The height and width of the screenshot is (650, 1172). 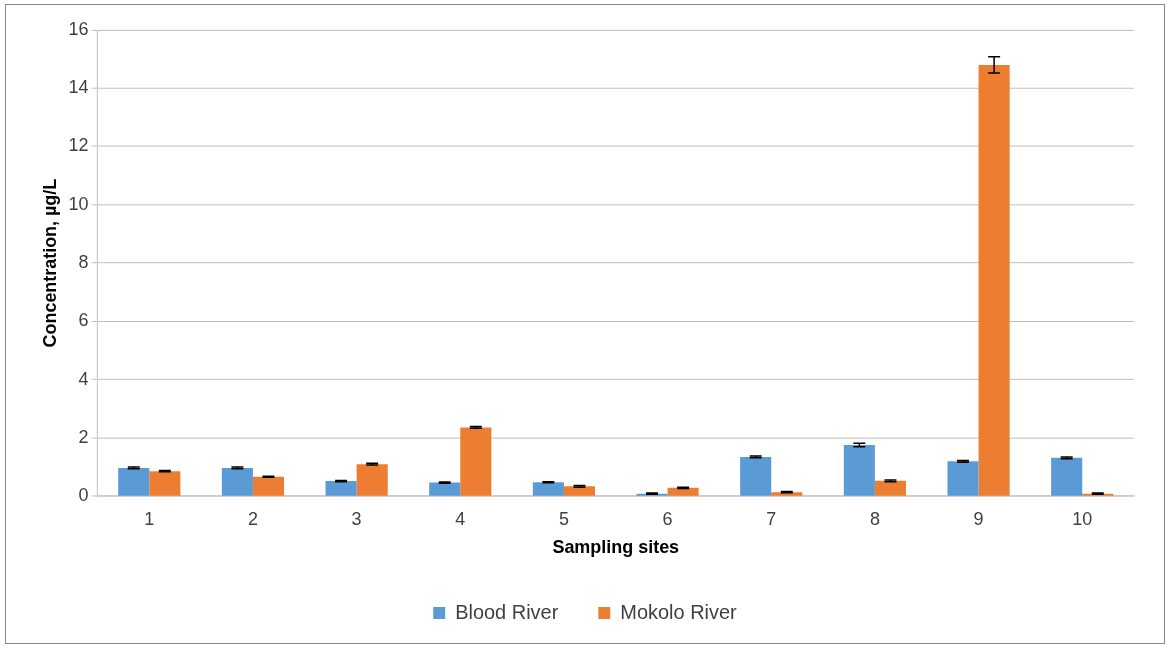 I want to click on y-tick-label: 2, so click(x=83, y=436).